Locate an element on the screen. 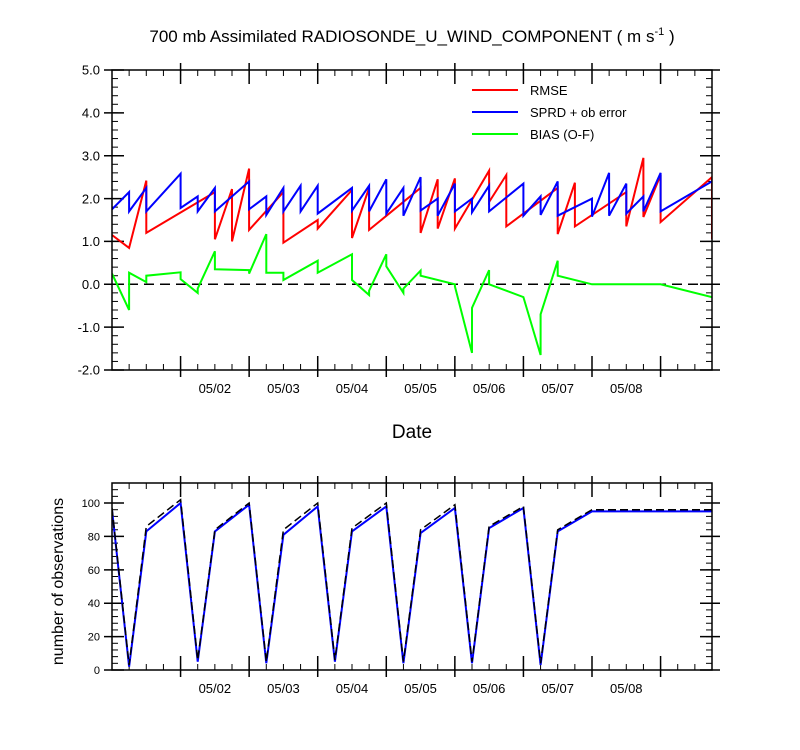 The height and width of the screenshot is (750, 800). chart-title-unit-close: ) is located at coordinates (669, 36).